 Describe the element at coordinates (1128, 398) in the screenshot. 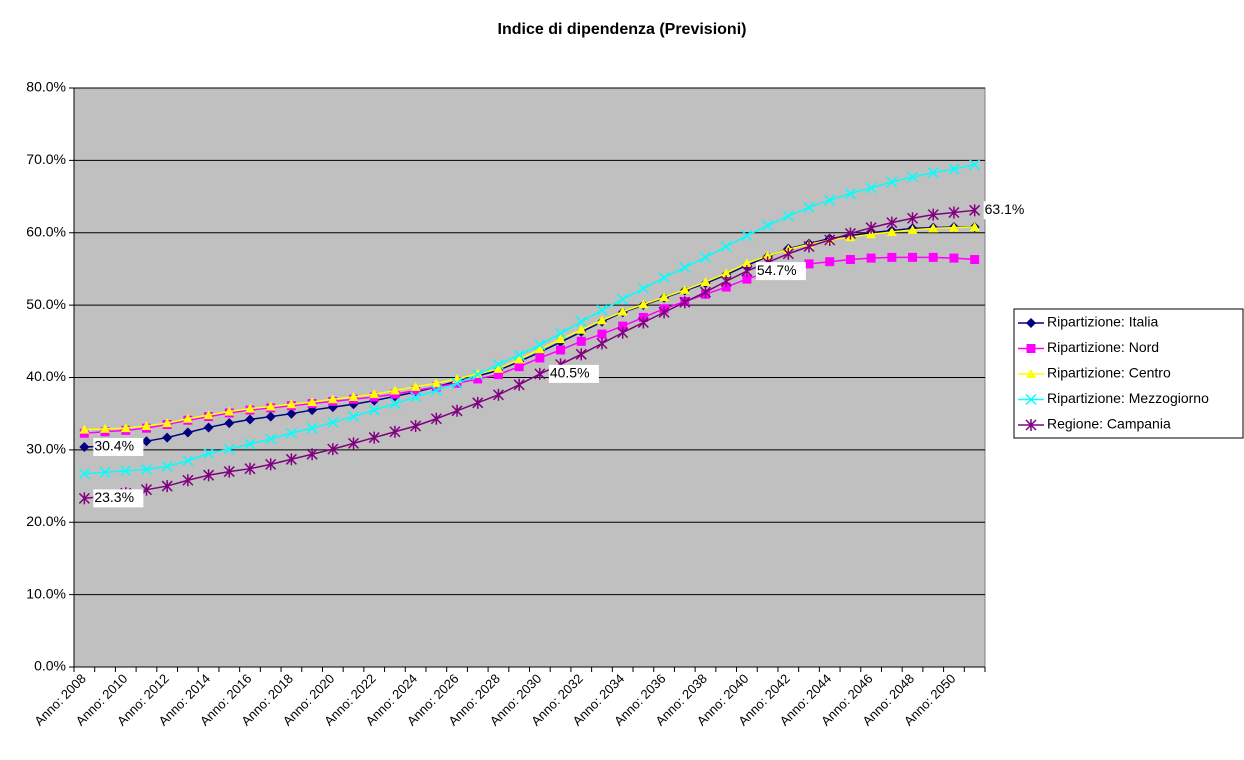

I see `legend-label: Ripartizione: Mezzogiorno` at that location.